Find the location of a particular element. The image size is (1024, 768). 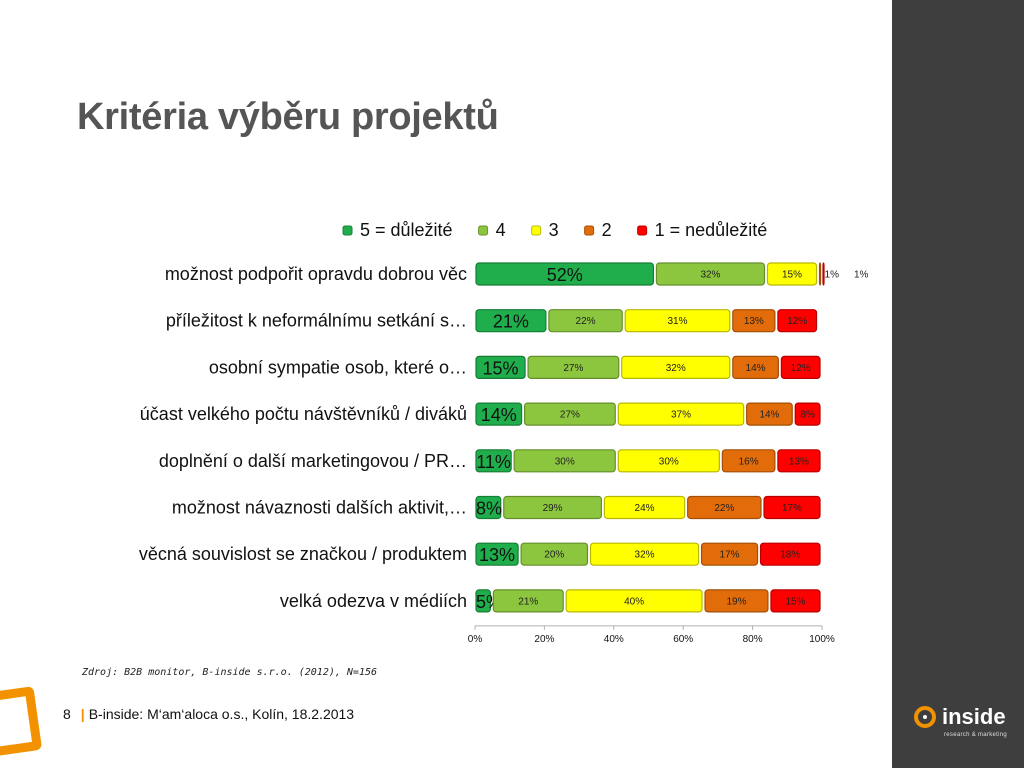

bar-label-7-4: 15% is located at coordinates (795, 601).